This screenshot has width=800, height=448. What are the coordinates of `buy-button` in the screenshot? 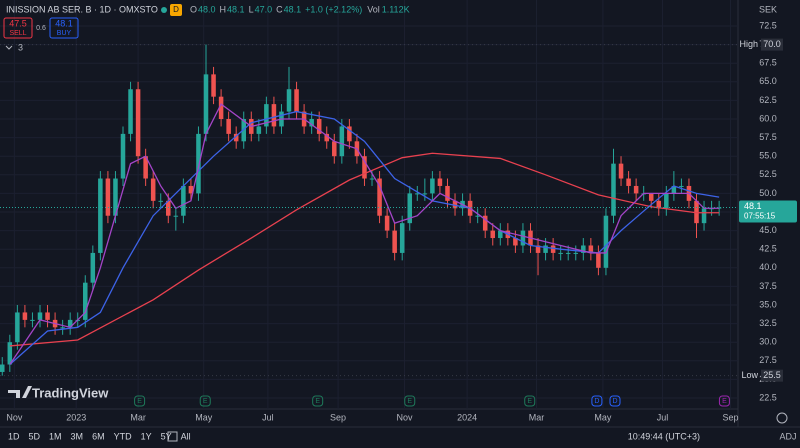 It's located at (64, 28).